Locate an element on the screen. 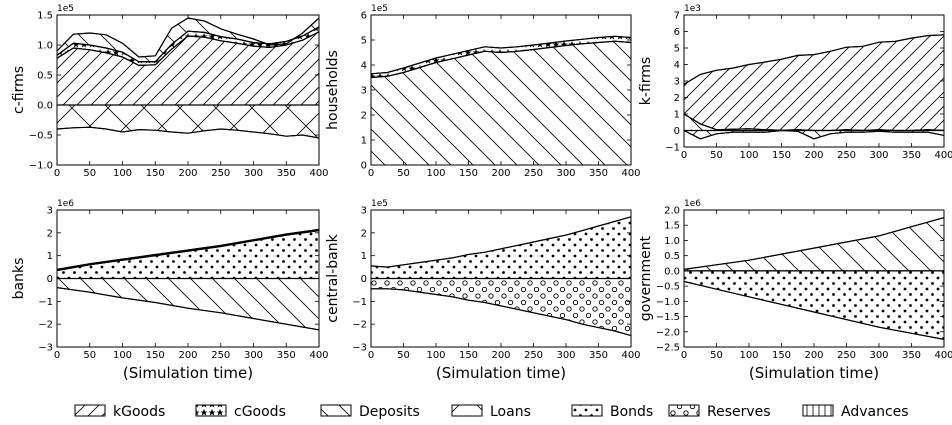  y-tick-label: 2.0 is located at coordinates (672, 211).